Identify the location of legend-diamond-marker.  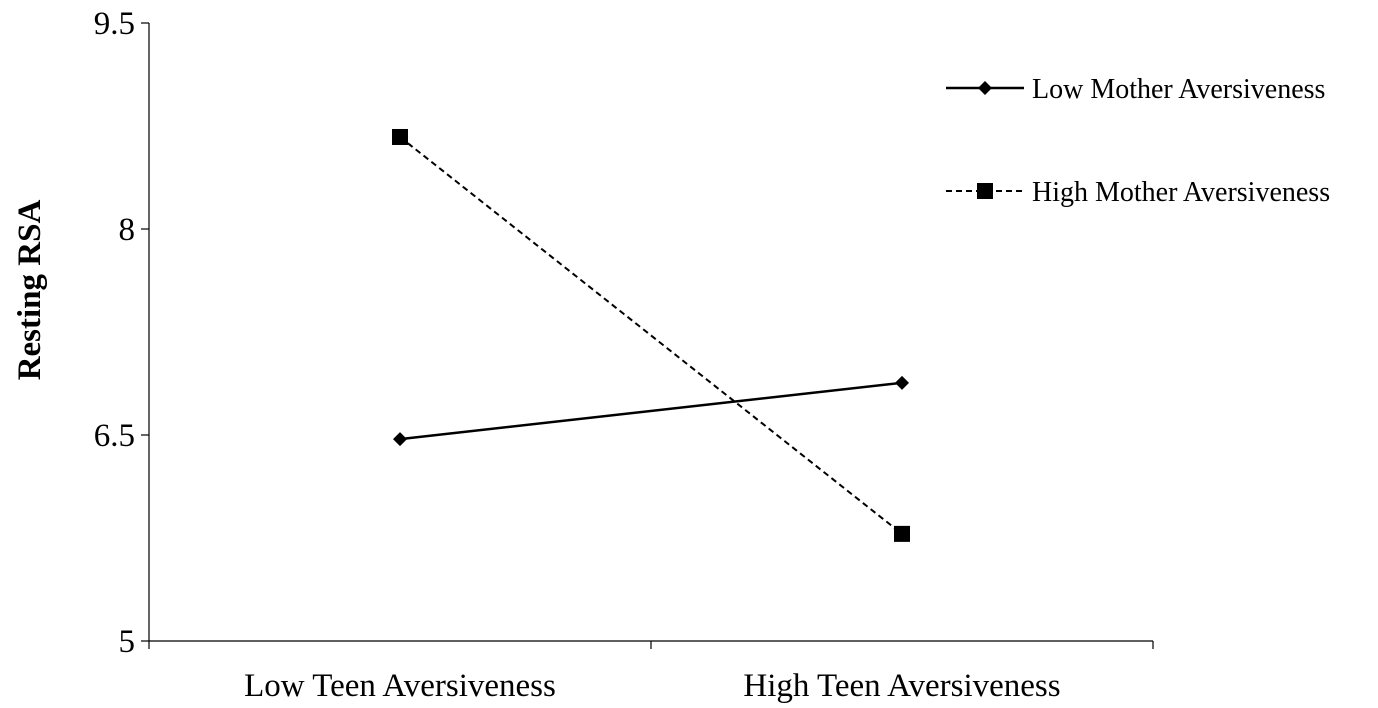
(985, 88).